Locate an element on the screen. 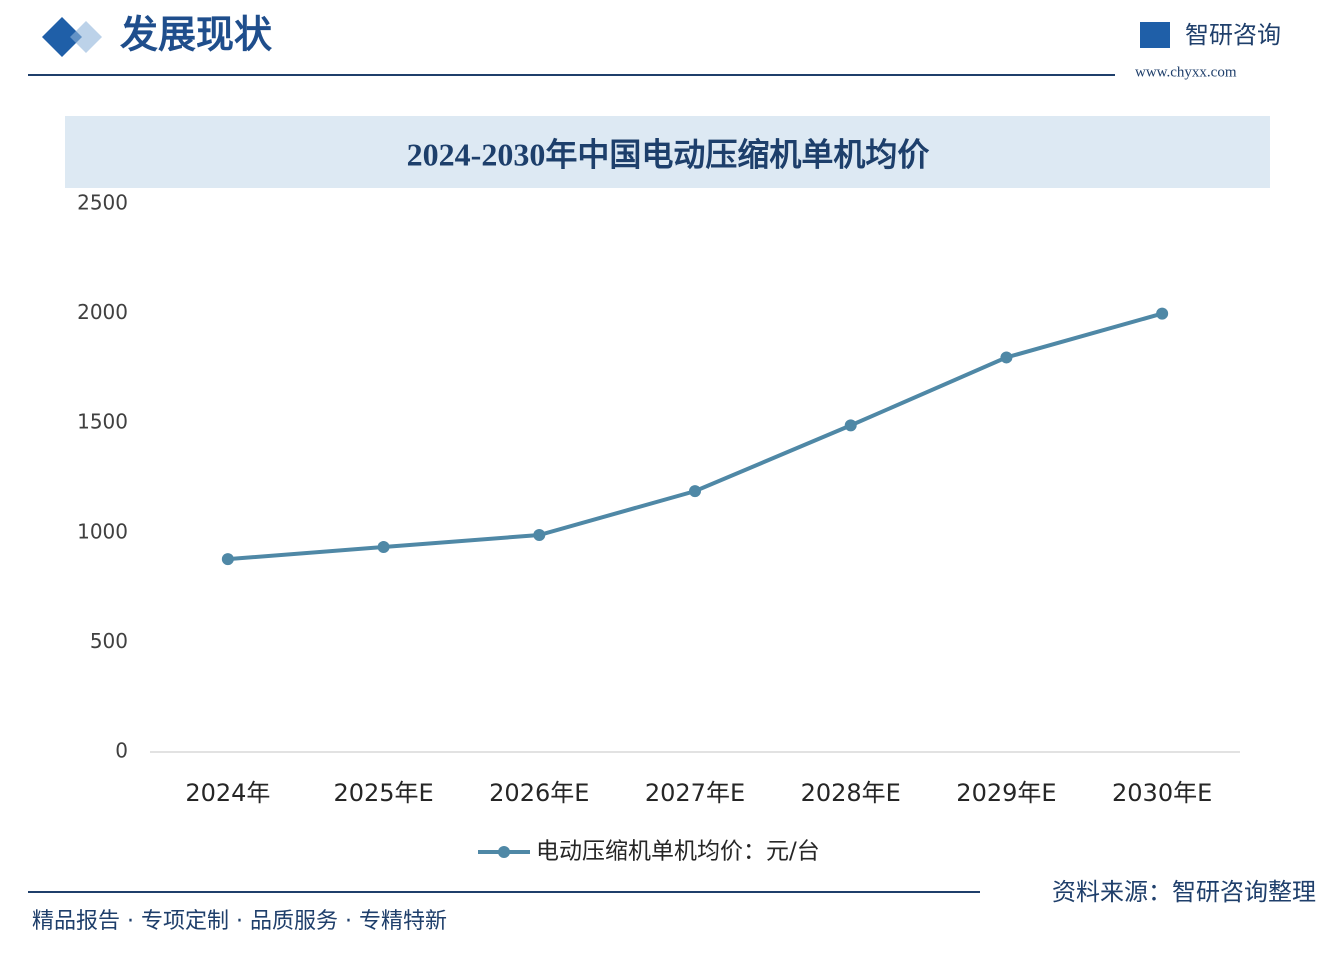 This screenshot has width=1338, height=956. logo is located at coordinates (1155, 35).